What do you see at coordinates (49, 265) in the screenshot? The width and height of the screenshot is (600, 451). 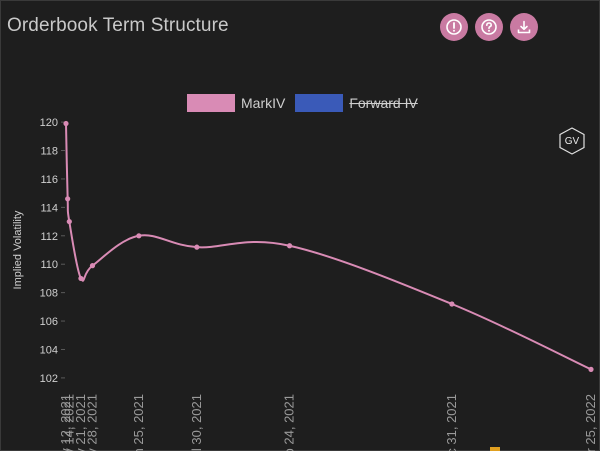 I see `y-tick-label: 110` at bounding box center [49, 265].